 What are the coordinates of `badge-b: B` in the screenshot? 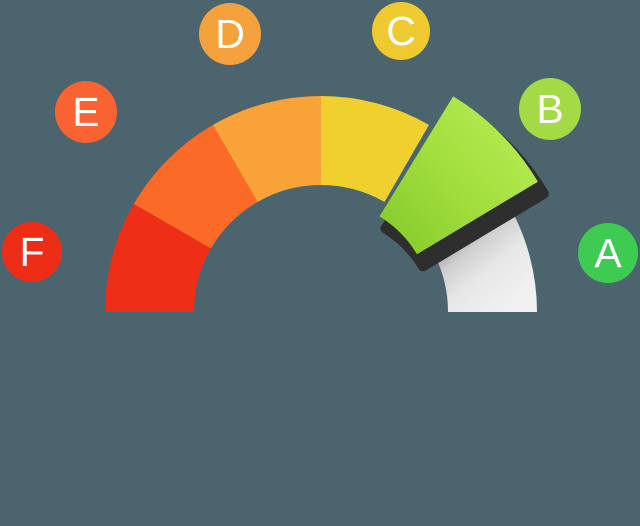 It's located at (550, 109).